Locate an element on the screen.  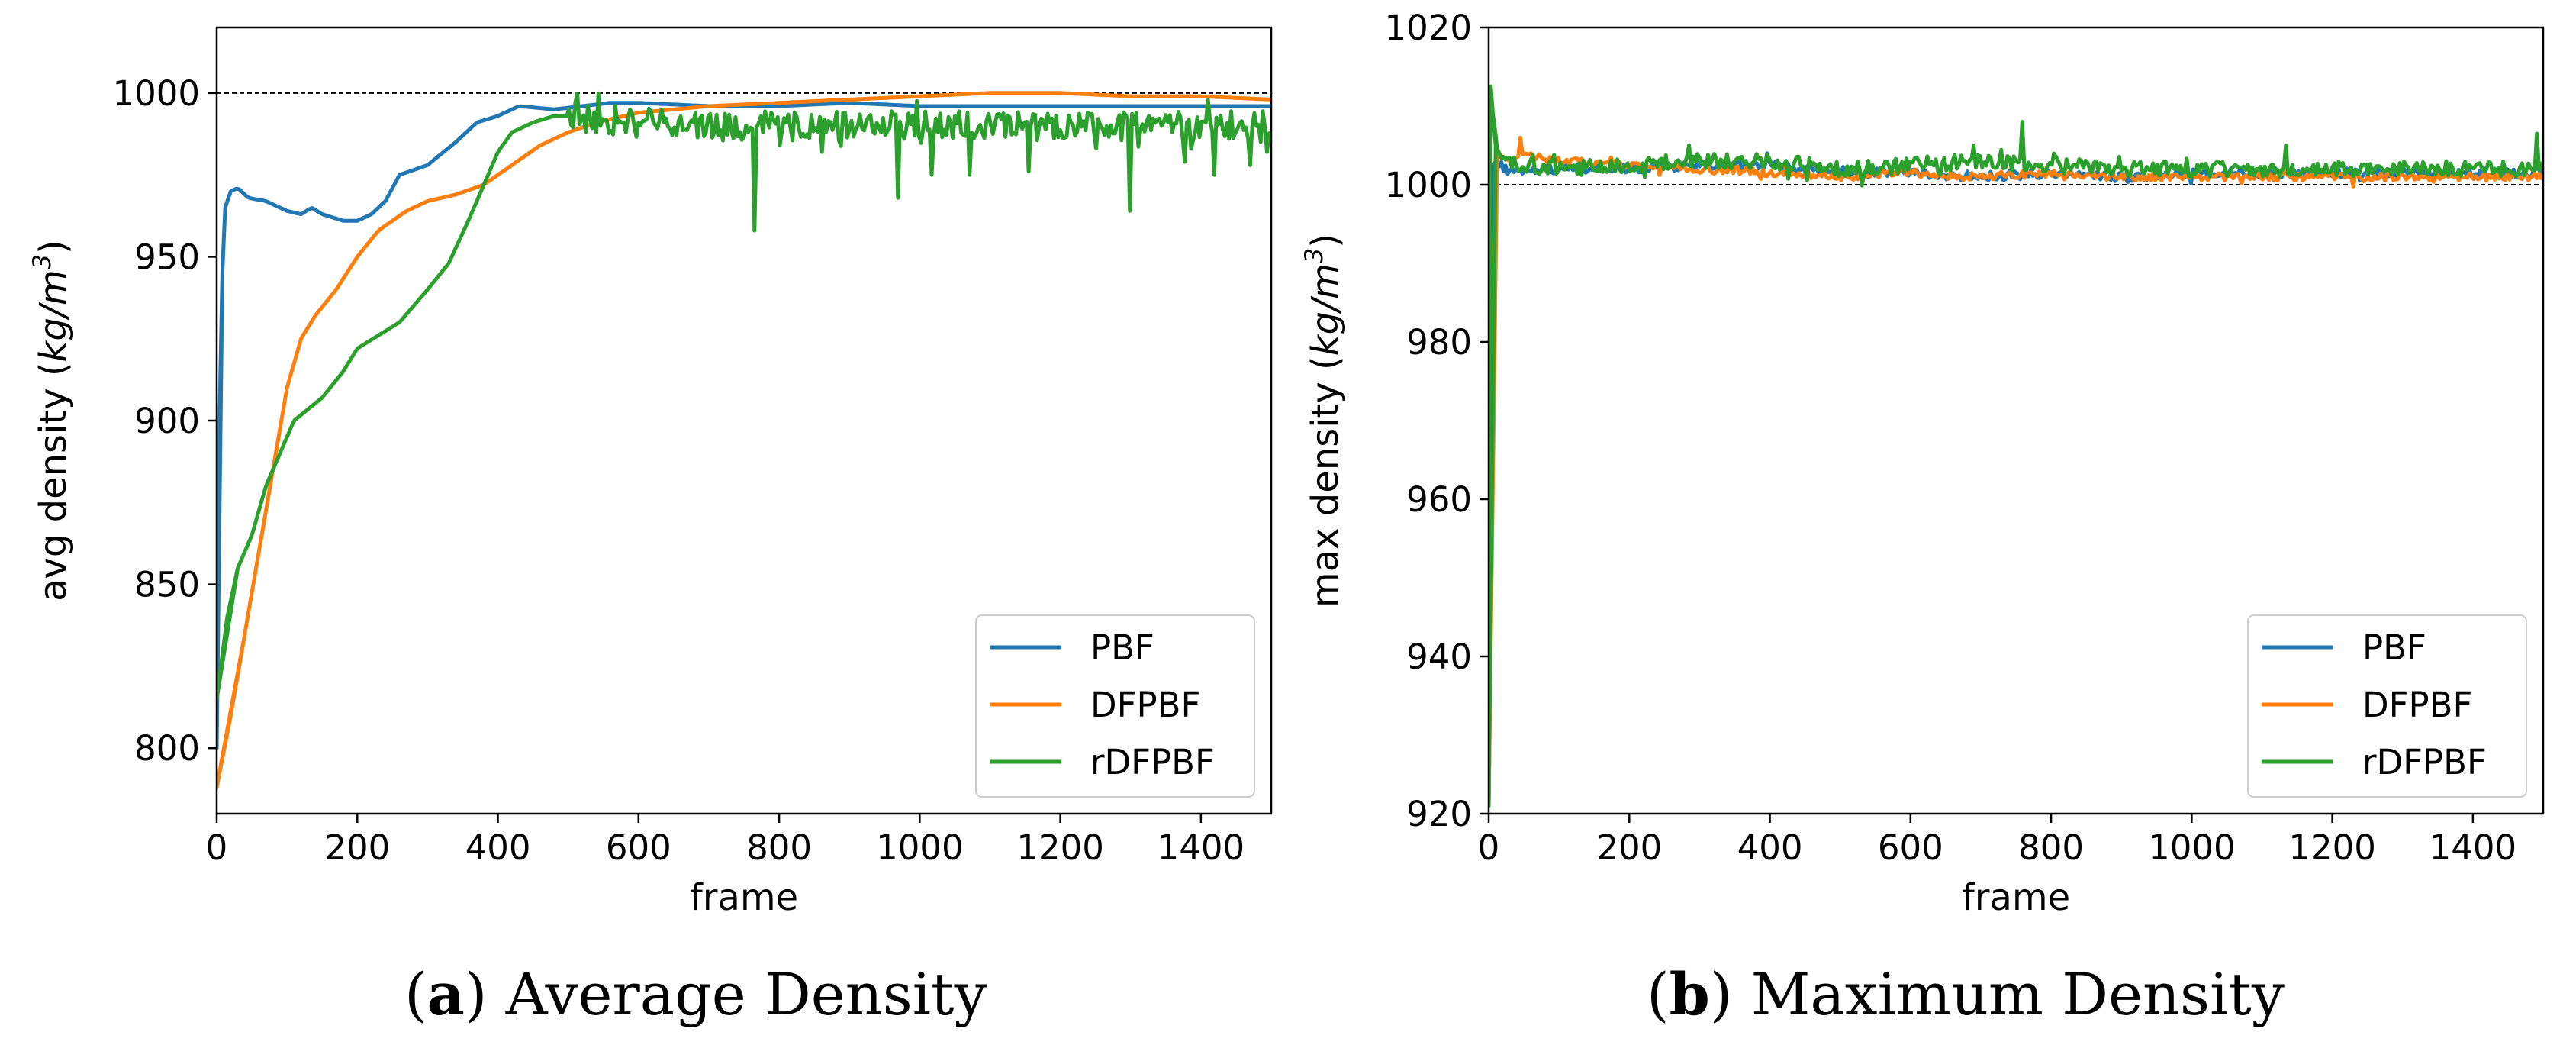
y-tick-label: 850 is located at coordinates (167, 585).